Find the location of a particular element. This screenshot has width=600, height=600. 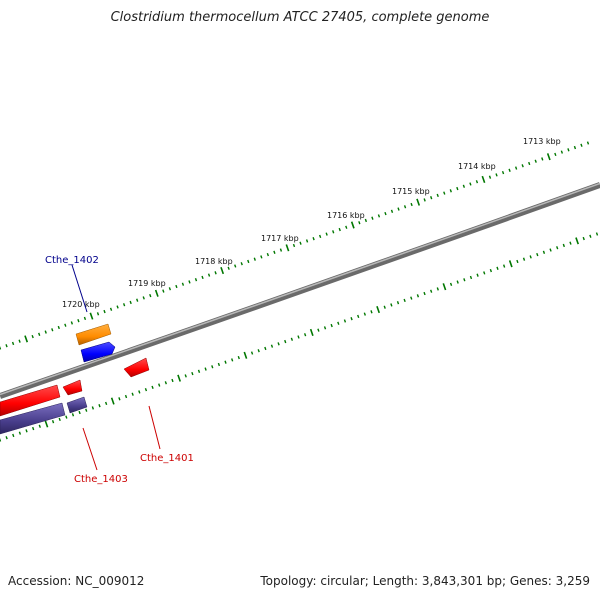

feature-slate-large is located at coordinates (33, 418).